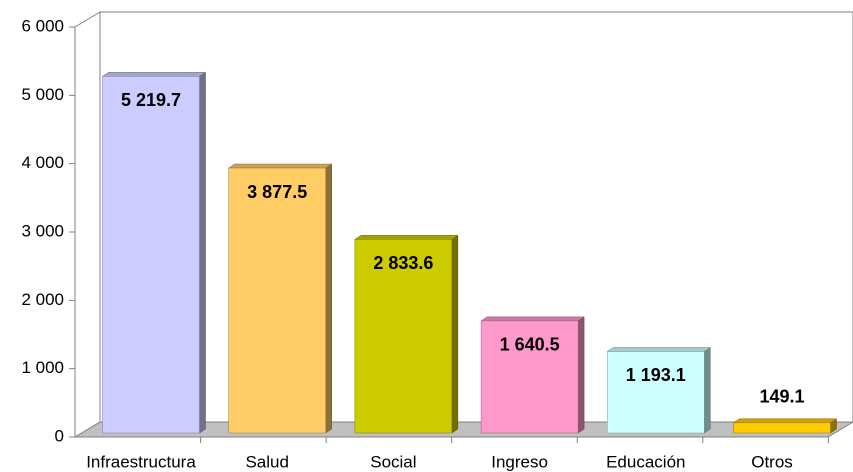 The width and height of the screenshot is (853, 472). I want to click on value-label: 1 640.5, so click(530, 345).